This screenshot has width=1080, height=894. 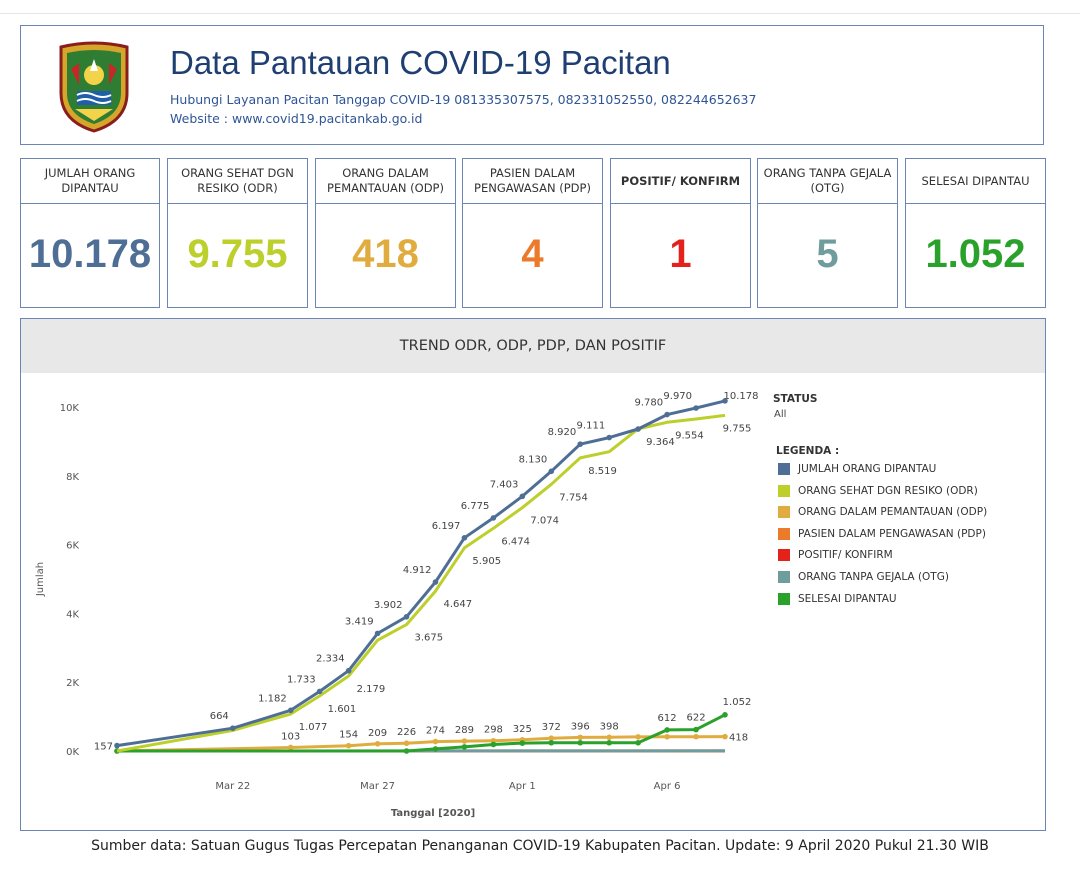 What do you see at coordinates (780, 414) in the screenshot?
I see `status-filter-value: All` at bounding box center [780, 414].